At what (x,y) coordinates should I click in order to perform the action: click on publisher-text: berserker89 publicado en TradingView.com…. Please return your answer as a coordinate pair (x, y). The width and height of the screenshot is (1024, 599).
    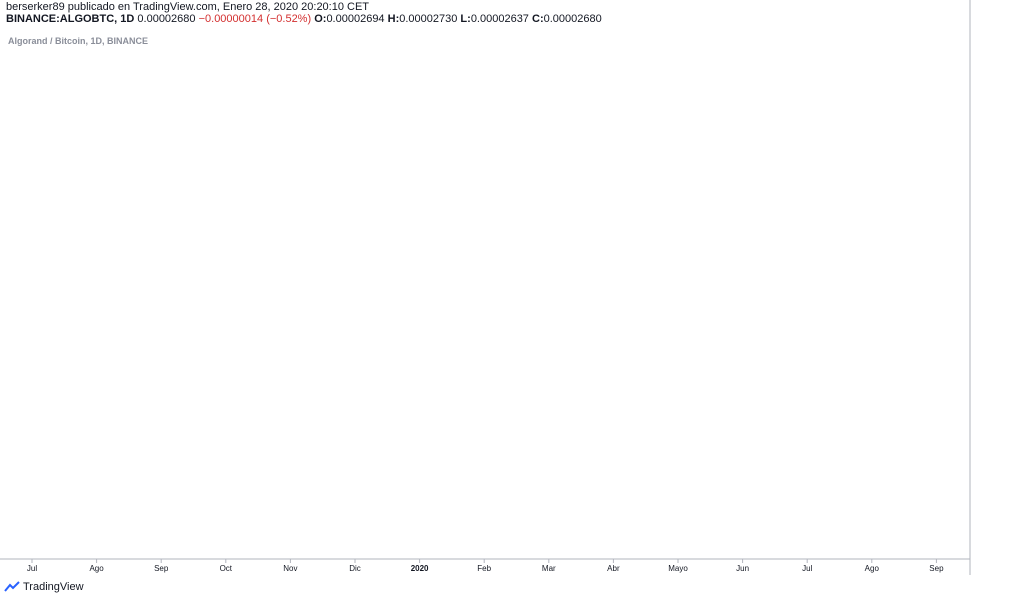
    Looking at the image, I should click on (188, 7).